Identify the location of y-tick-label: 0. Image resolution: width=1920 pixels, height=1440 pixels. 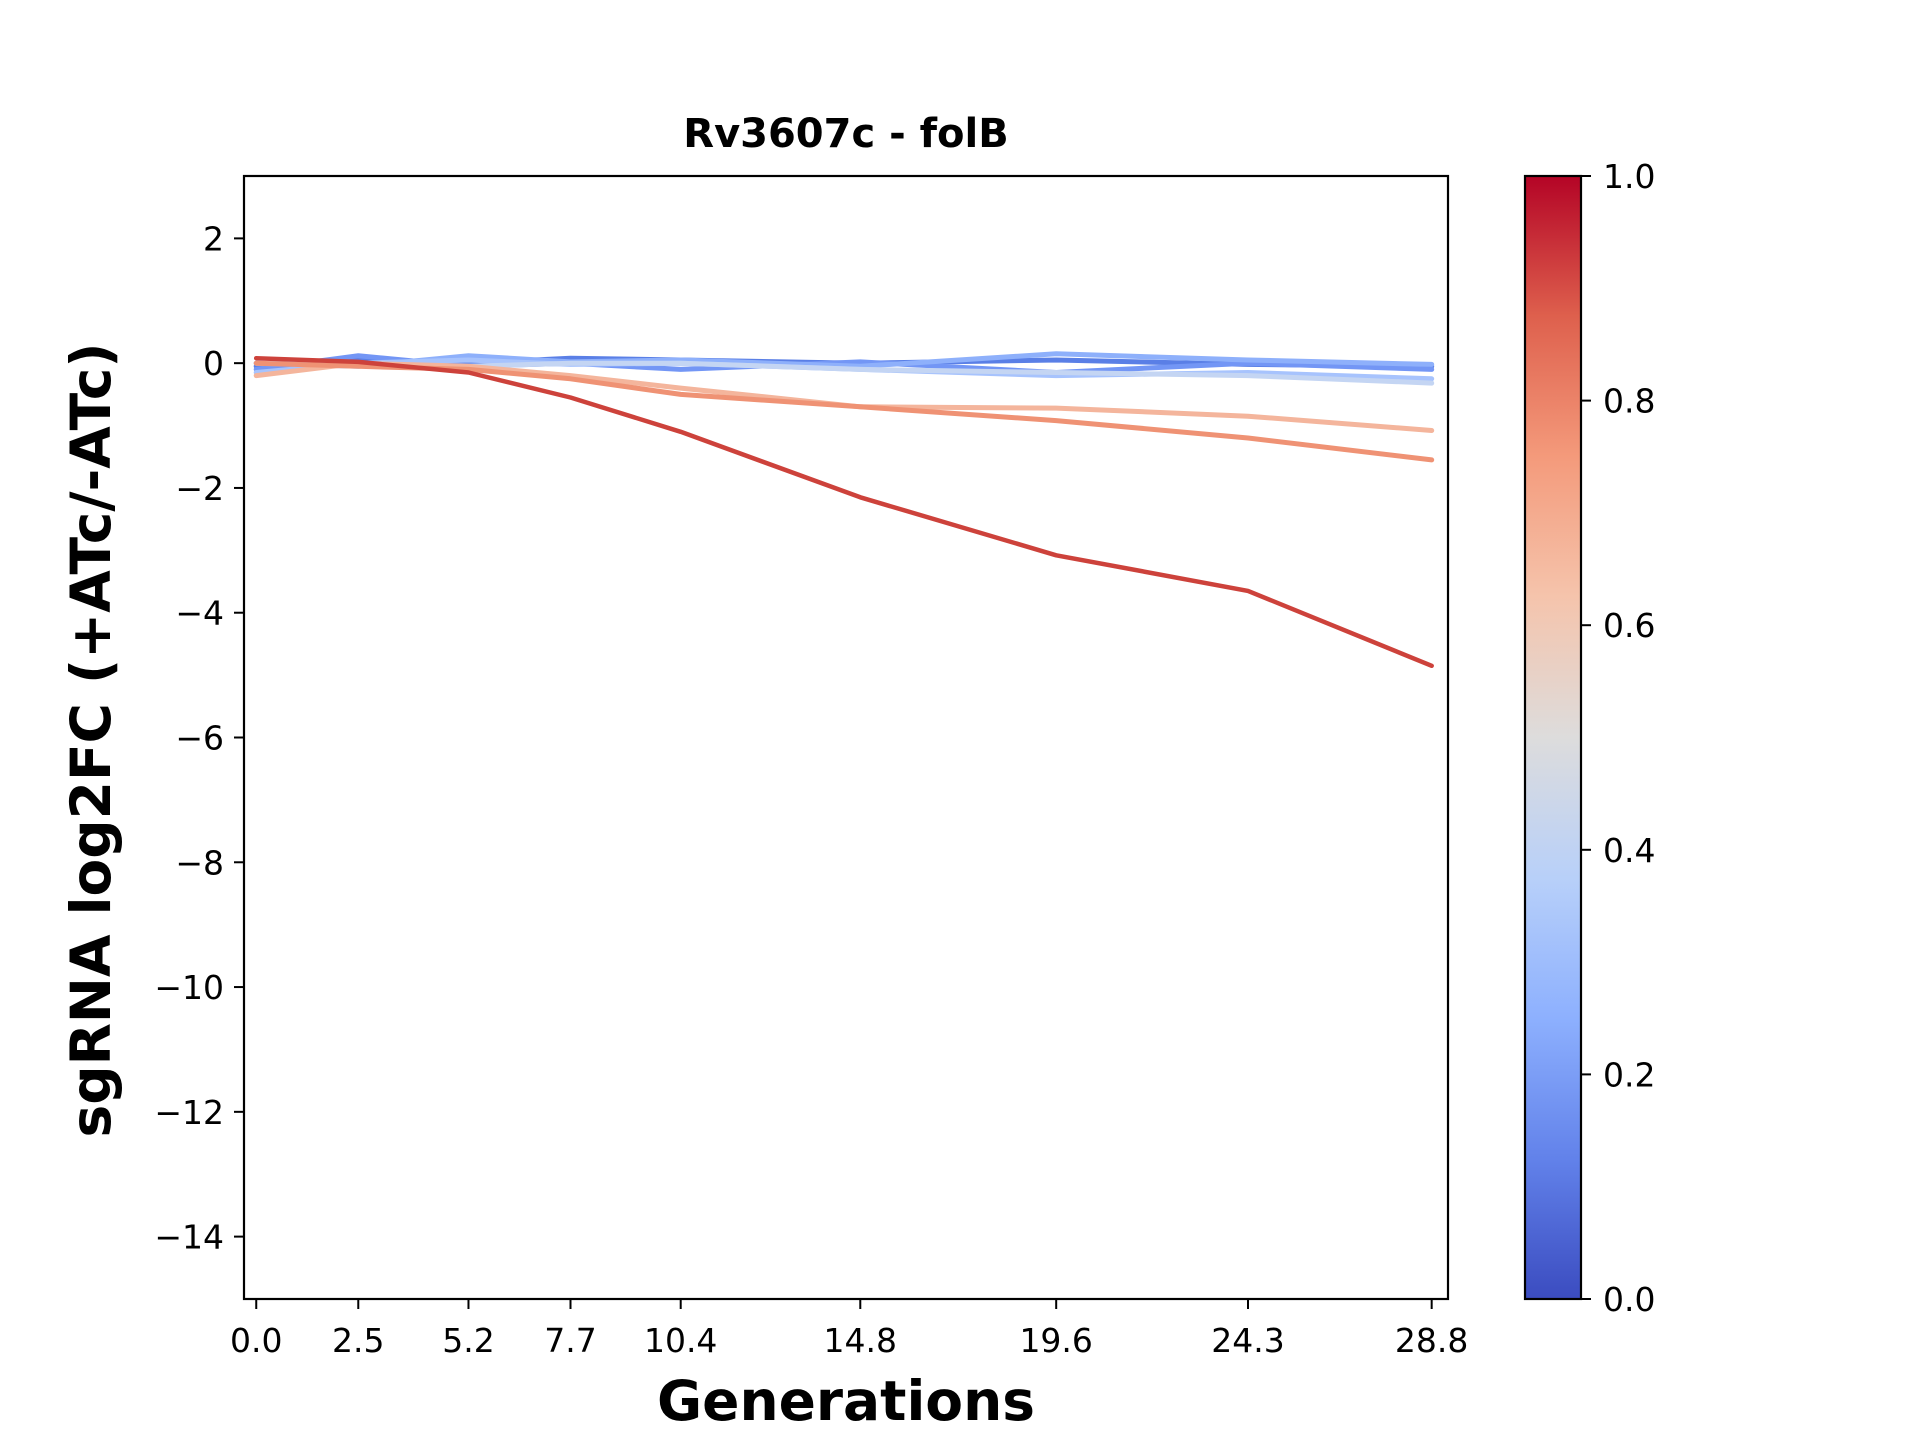
(213, 363).